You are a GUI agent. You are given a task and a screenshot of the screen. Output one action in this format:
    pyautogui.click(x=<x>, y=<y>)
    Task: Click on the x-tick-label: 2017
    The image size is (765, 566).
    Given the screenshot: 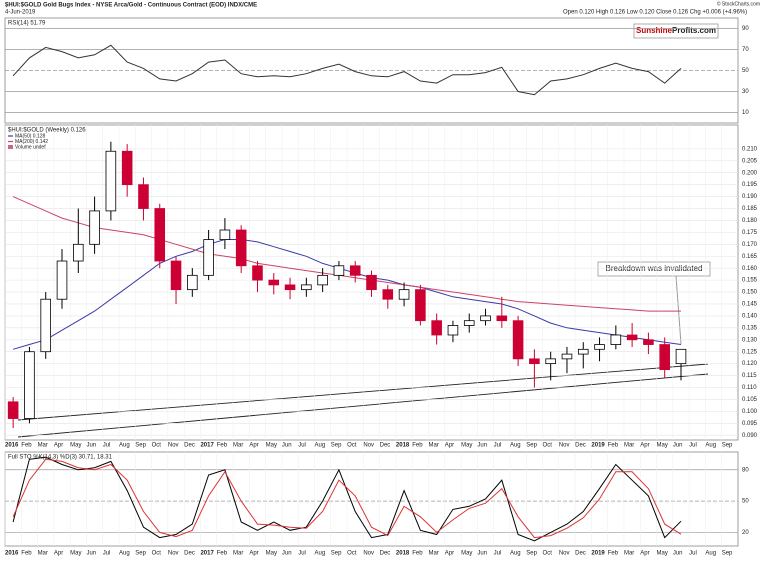 What is the action you would take?
    pyautogui.click(x=207, y=446)
    